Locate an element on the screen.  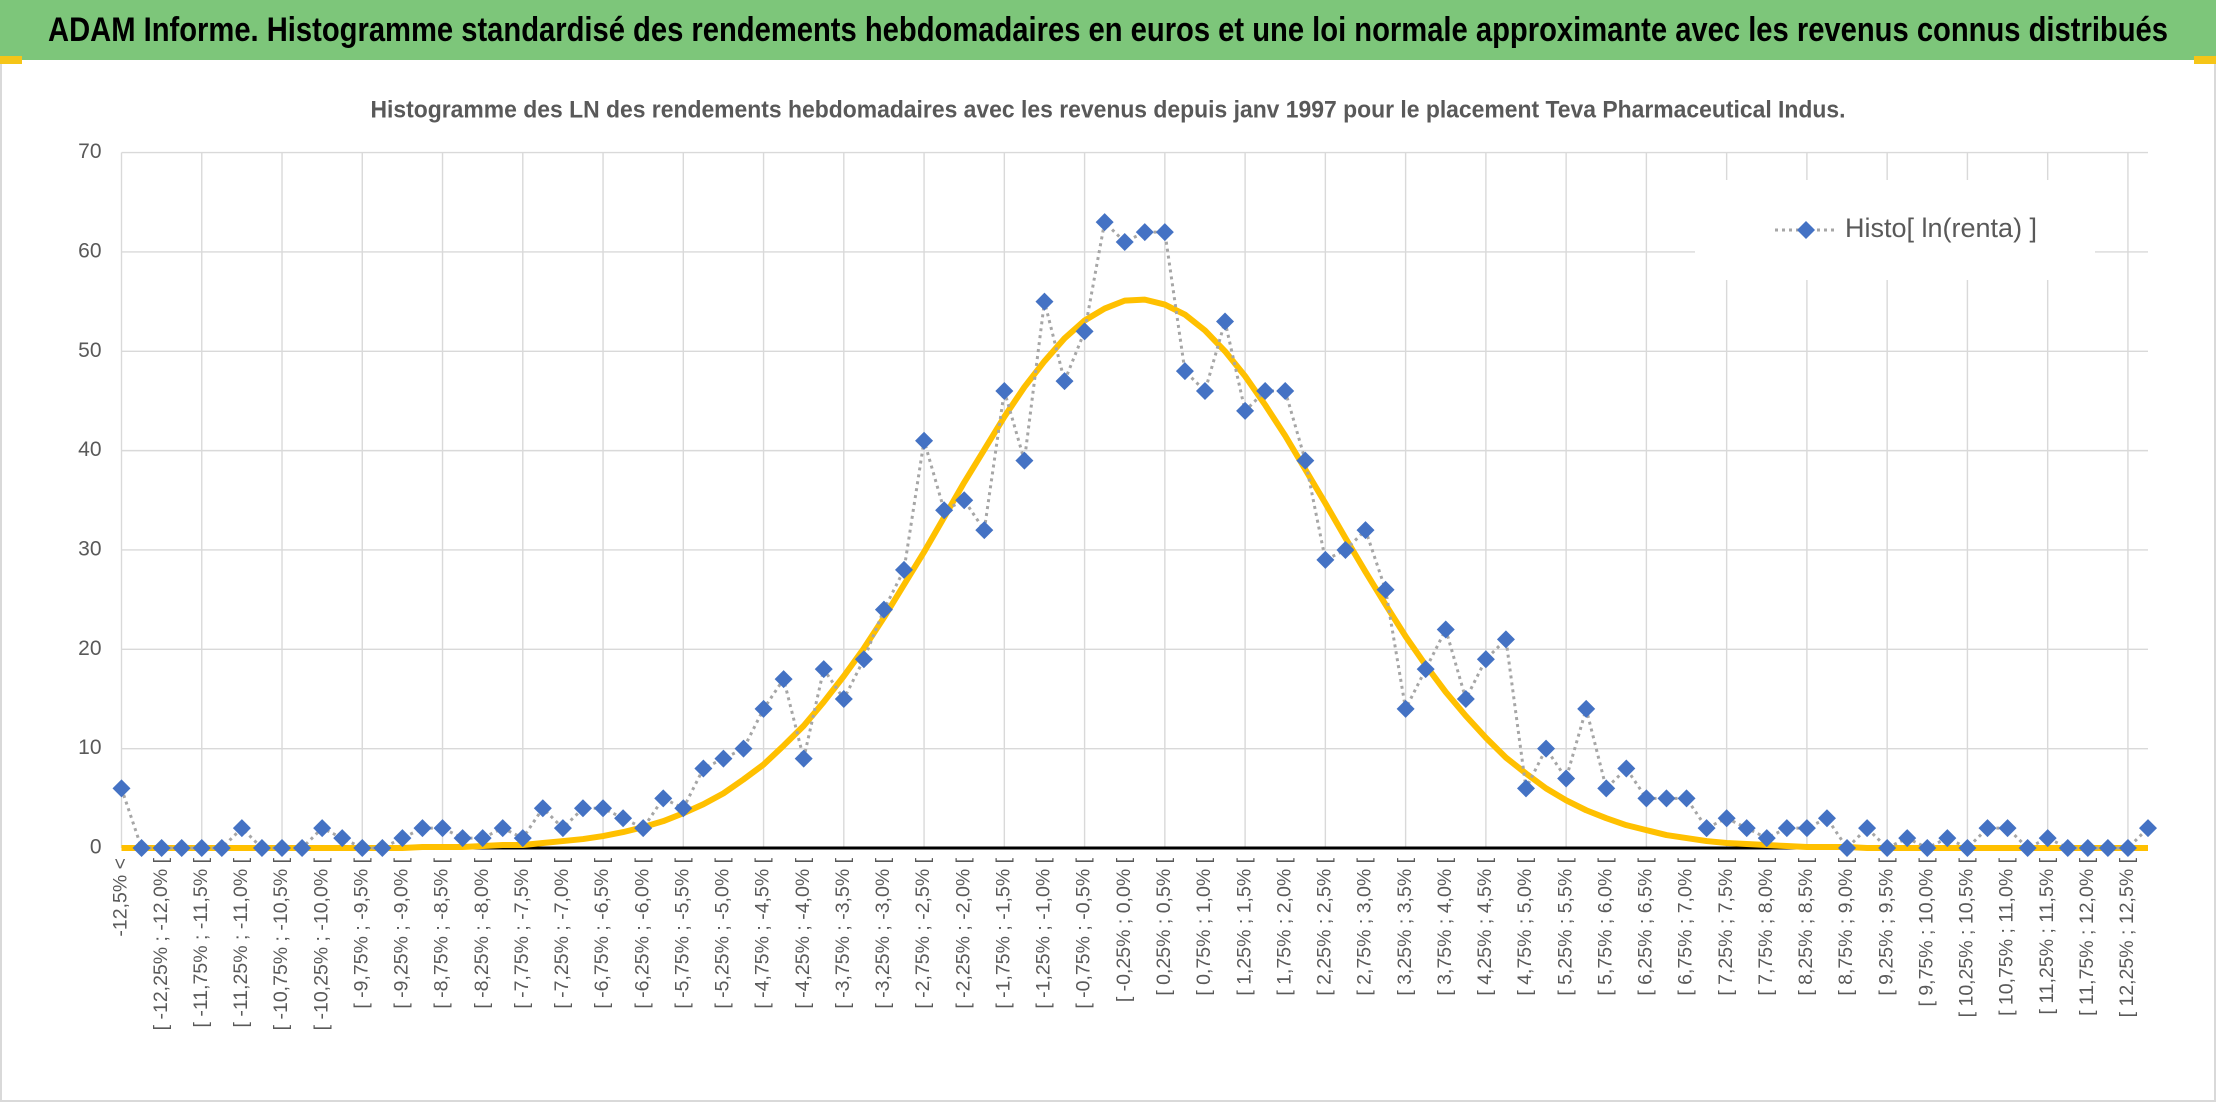
y-tick-label: 50 is located at coordinates (89, 350).